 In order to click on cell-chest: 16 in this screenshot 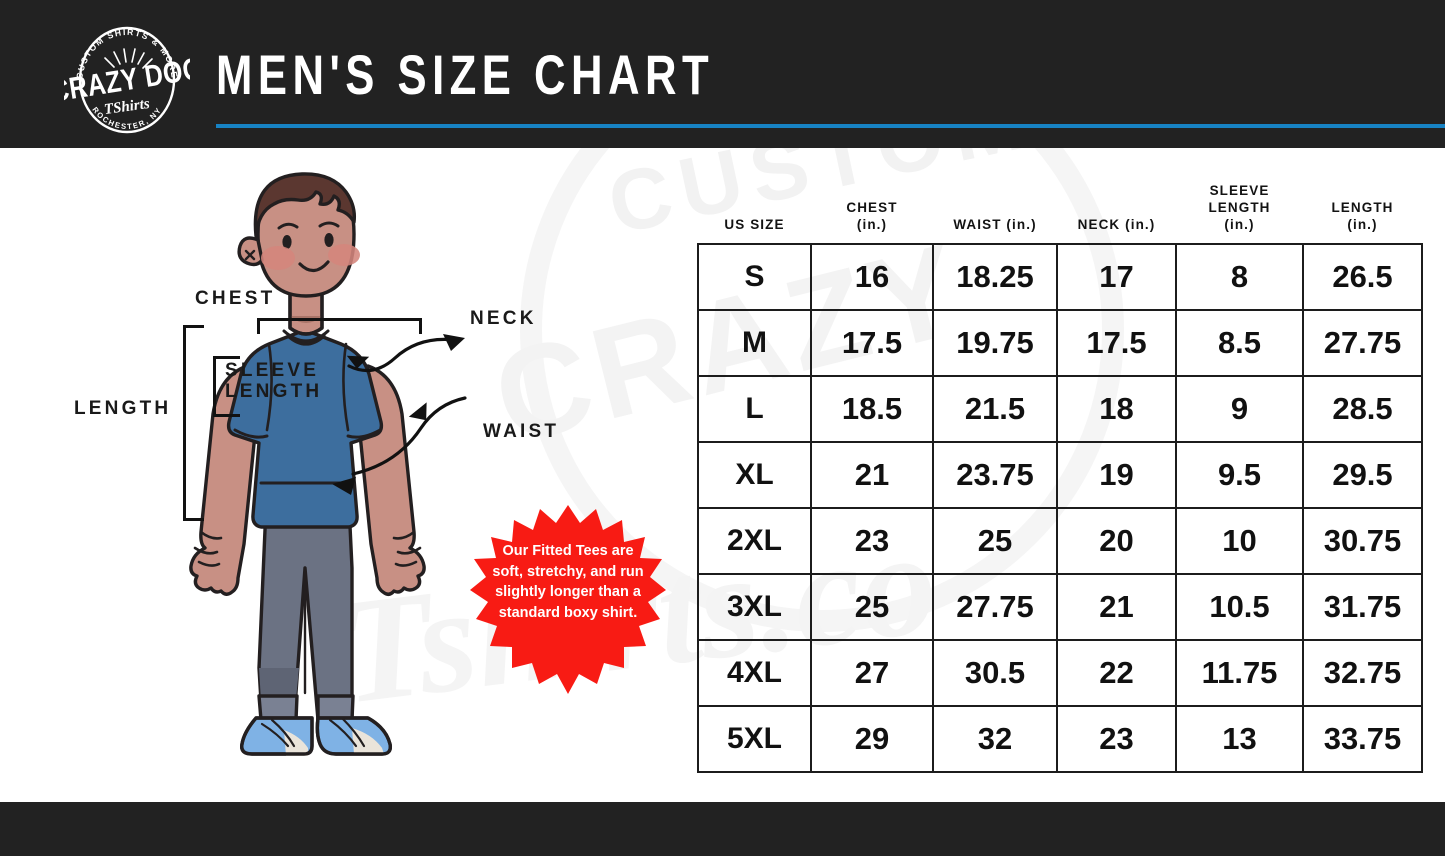, I will do `click(872, 276)`.